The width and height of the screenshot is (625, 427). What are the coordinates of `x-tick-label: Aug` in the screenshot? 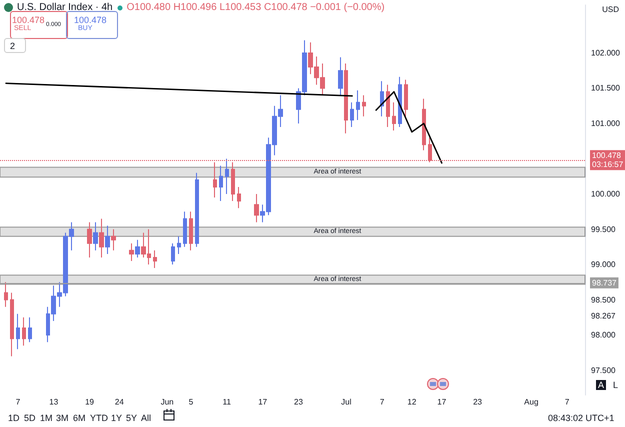 It's located at (531, 402).